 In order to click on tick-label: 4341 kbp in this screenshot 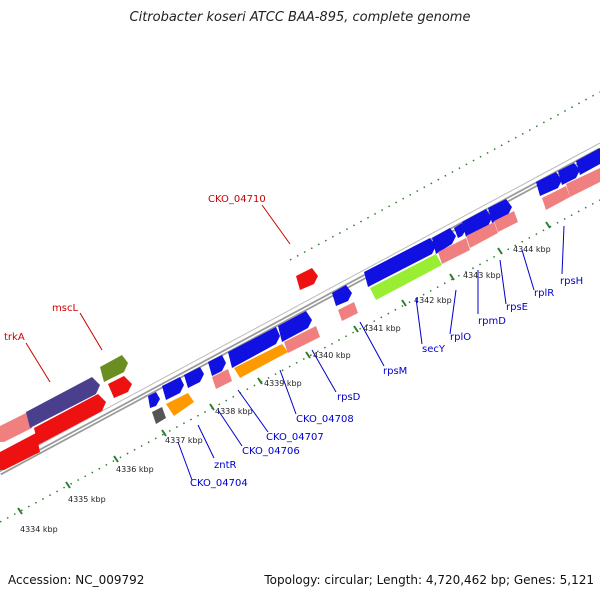, I will do `click(382, 328)`.